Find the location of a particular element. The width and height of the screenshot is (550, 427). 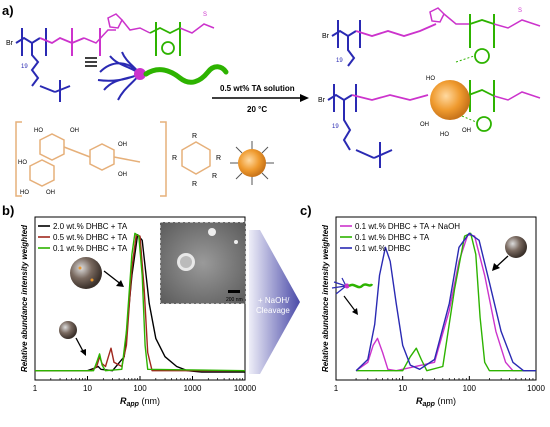

cleavage-arrow: + NaOH/ Cleavage is located at coordinates (274, 302).